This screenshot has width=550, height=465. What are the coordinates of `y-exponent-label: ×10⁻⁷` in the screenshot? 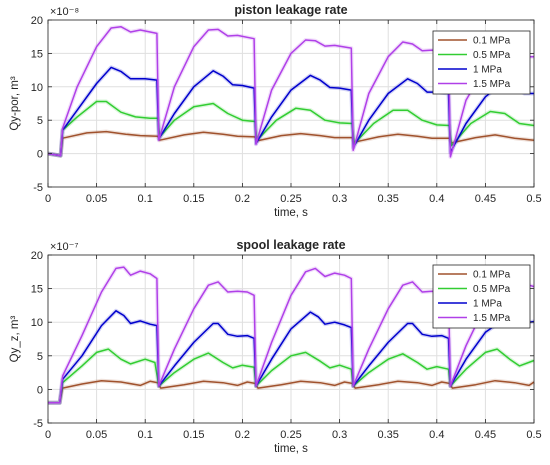 It's located at (64, 247).